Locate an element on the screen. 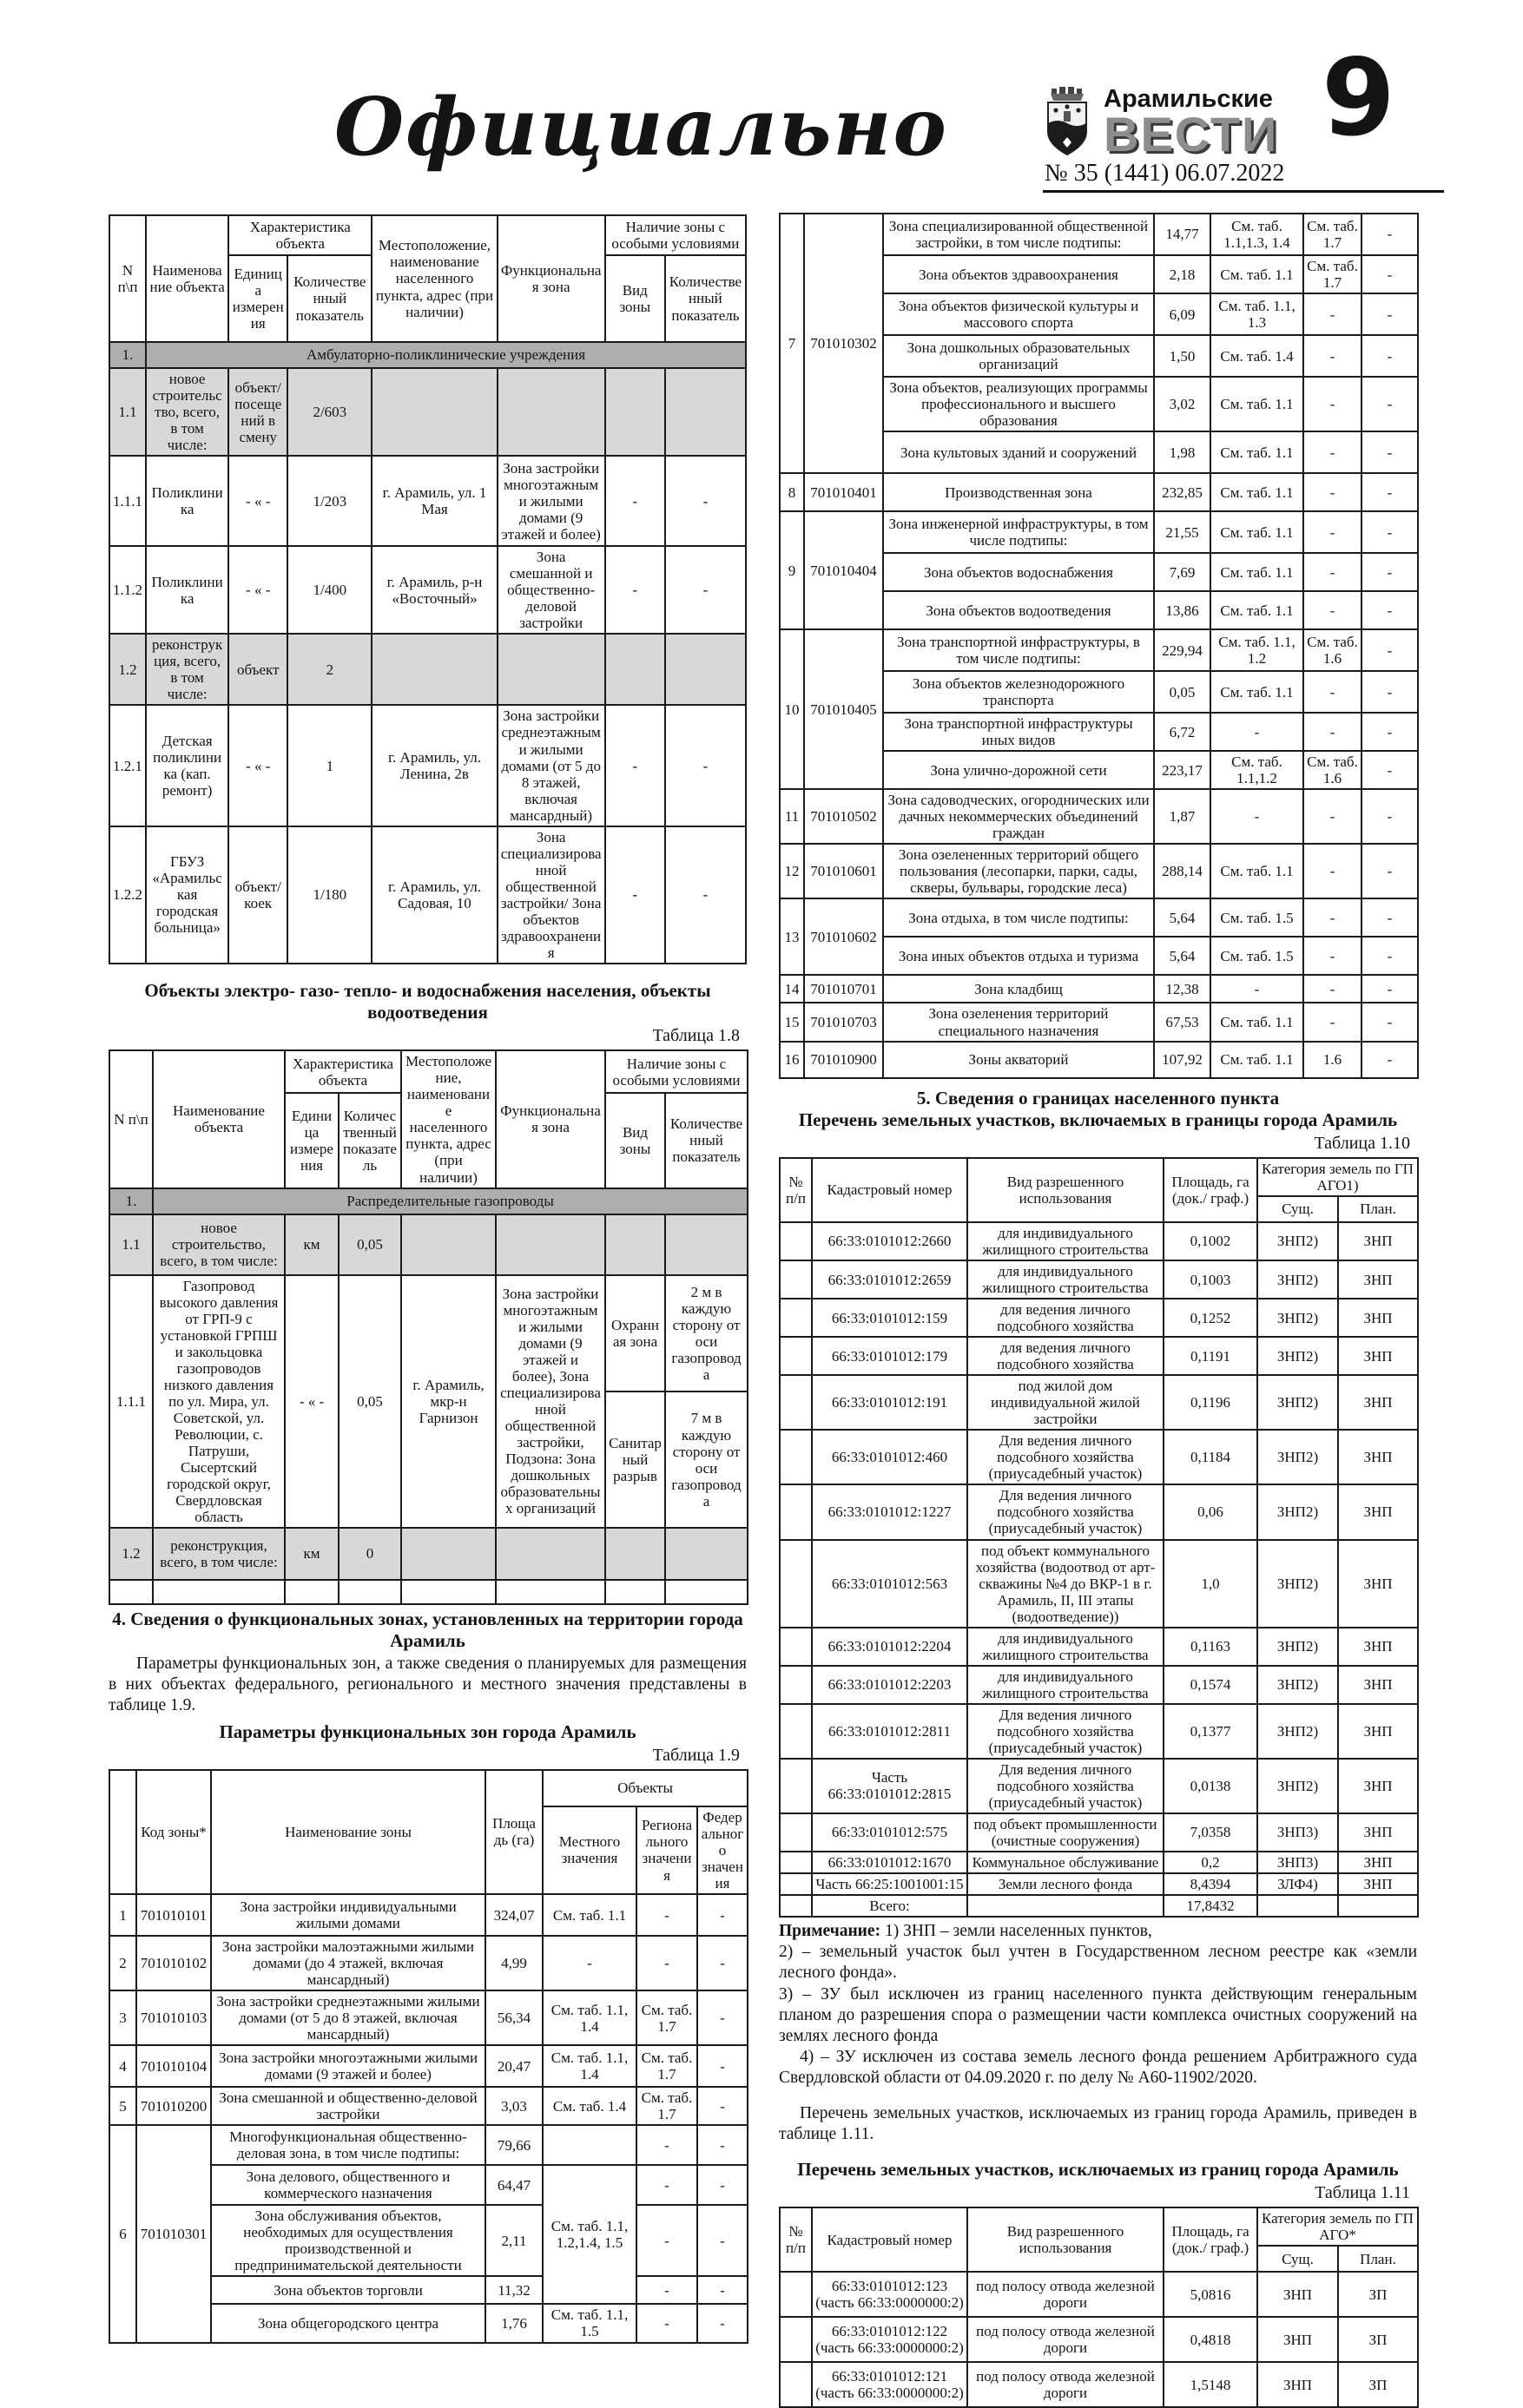 This screenshot has height=2408, width=1523. table-cell: N п\п is located at coordinates (131, 1119).